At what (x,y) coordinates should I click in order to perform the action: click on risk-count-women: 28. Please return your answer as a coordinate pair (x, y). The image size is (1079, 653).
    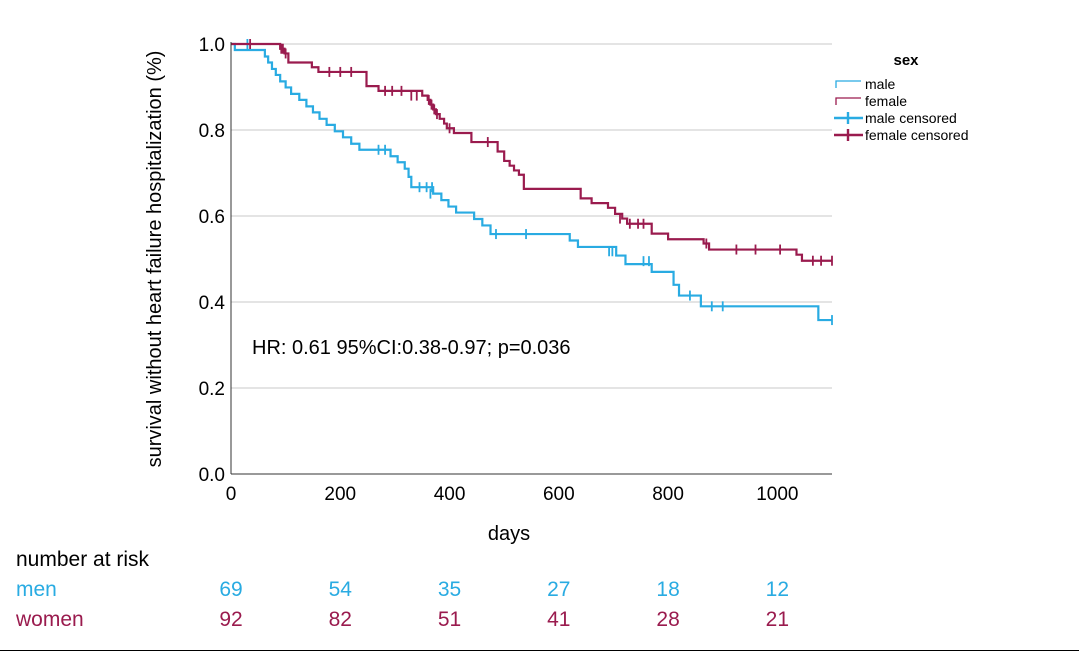
    Looking at the image, I should click on (668, 619).